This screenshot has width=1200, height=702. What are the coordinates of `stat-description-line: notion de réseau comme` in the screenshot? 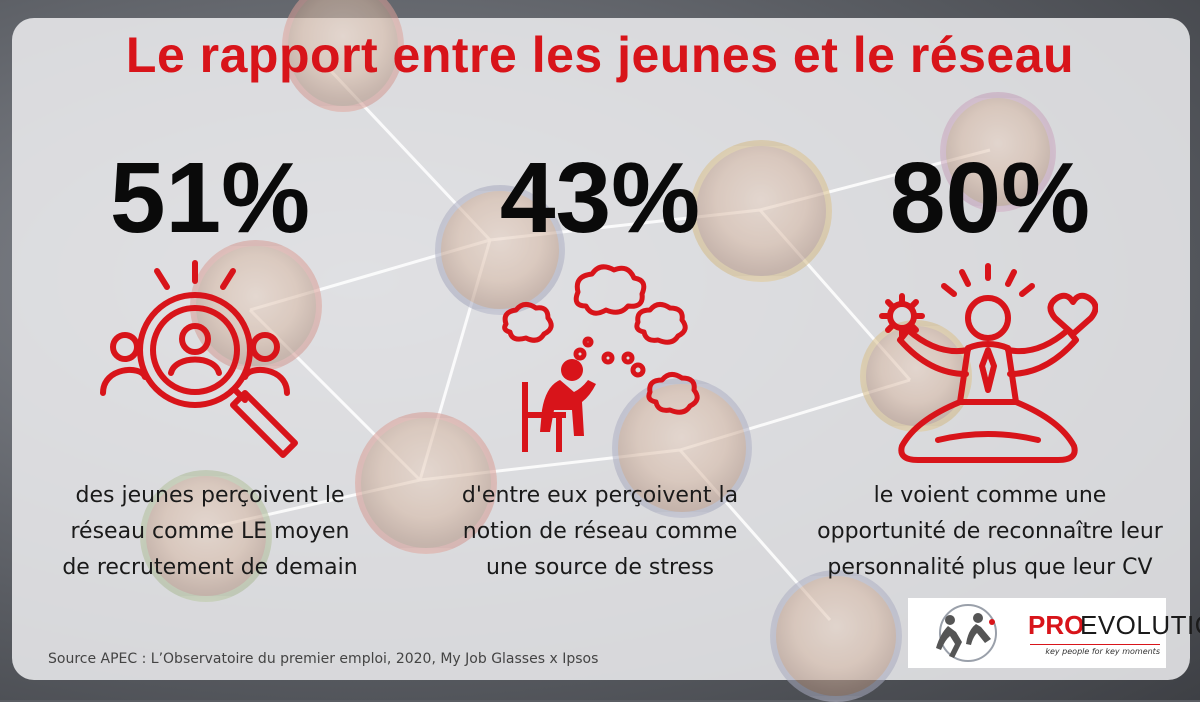 It's located at (600, 531).